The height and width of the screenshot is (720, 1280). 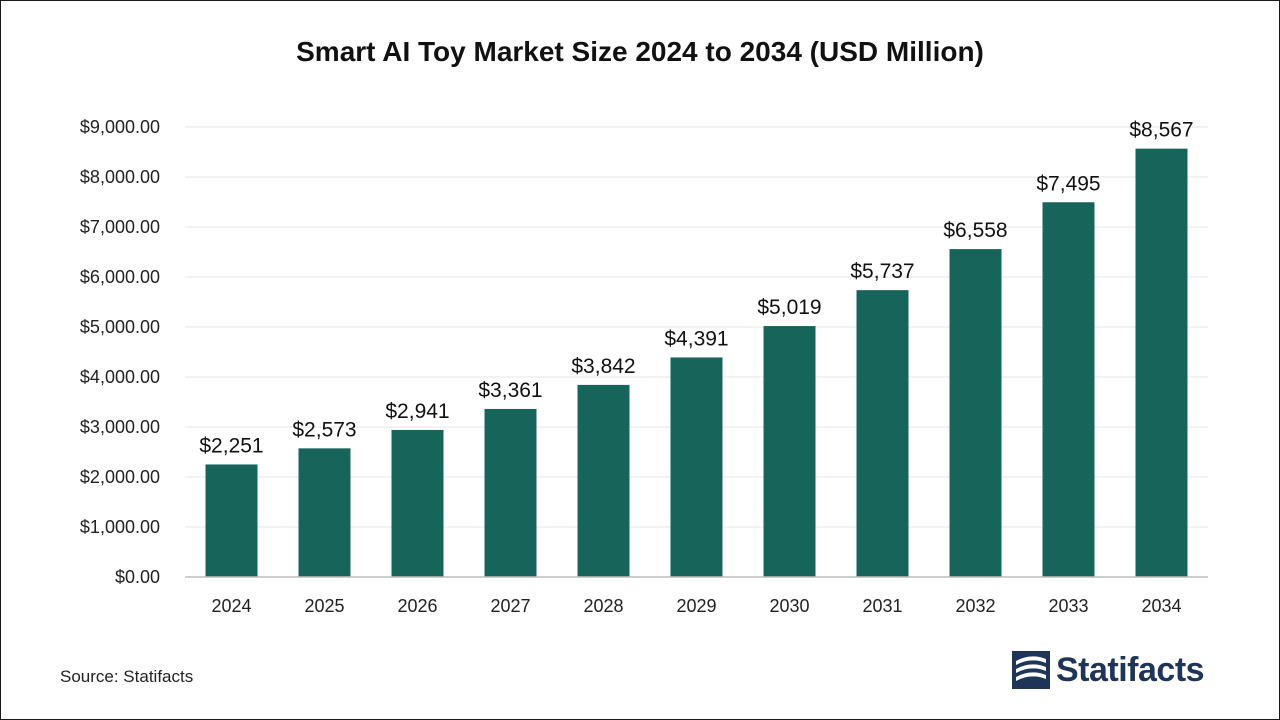 What do you see at coordinates (789, 307) in the screenshot?
I see `data-label-2030: $5,019` at bounding box center [789, 307].